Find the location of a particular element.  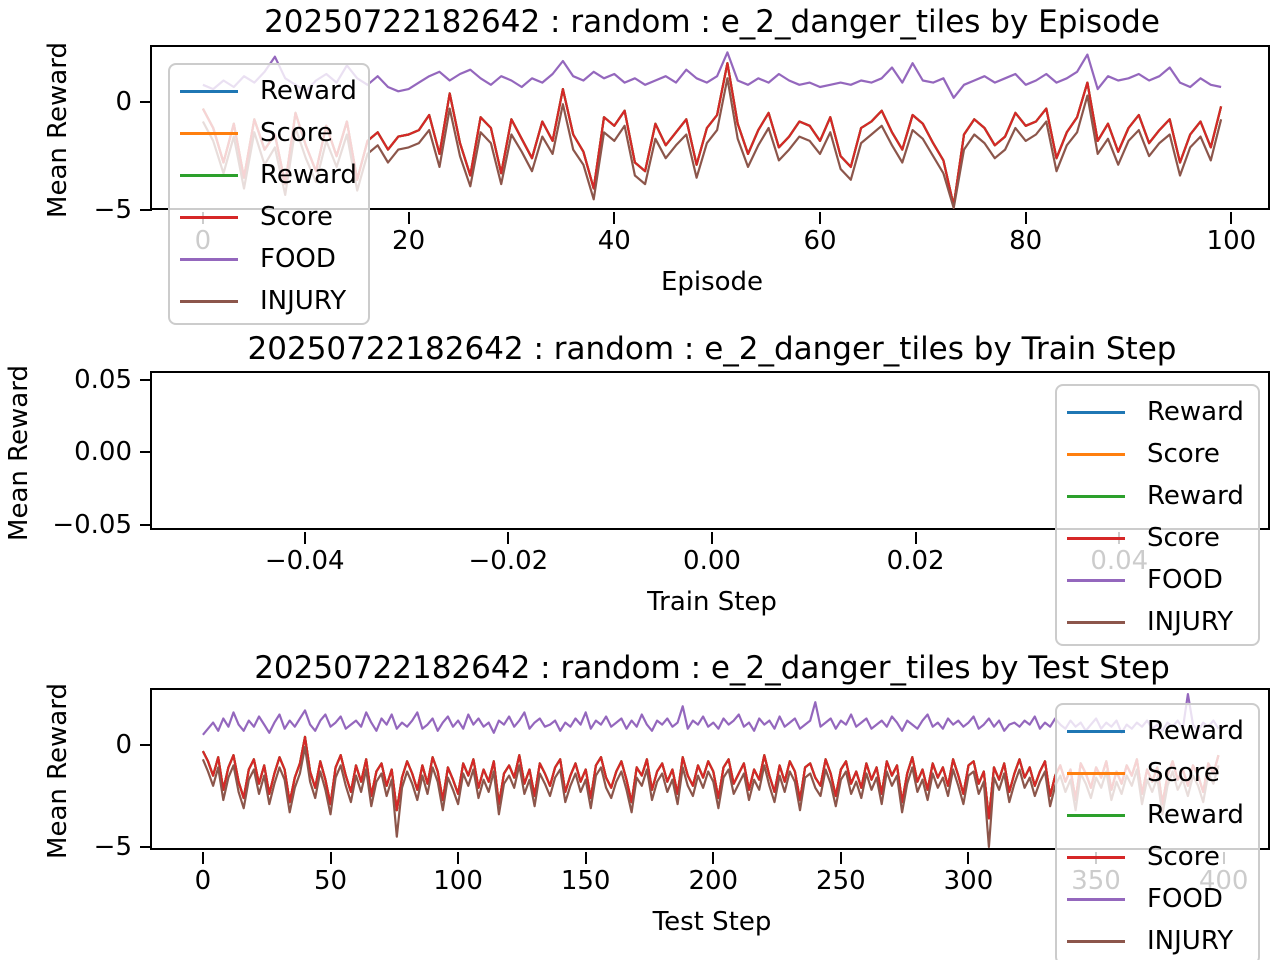

legend-episode: Reward Score Reward Score FOOD INJURY is located at coordinates (269, 194).